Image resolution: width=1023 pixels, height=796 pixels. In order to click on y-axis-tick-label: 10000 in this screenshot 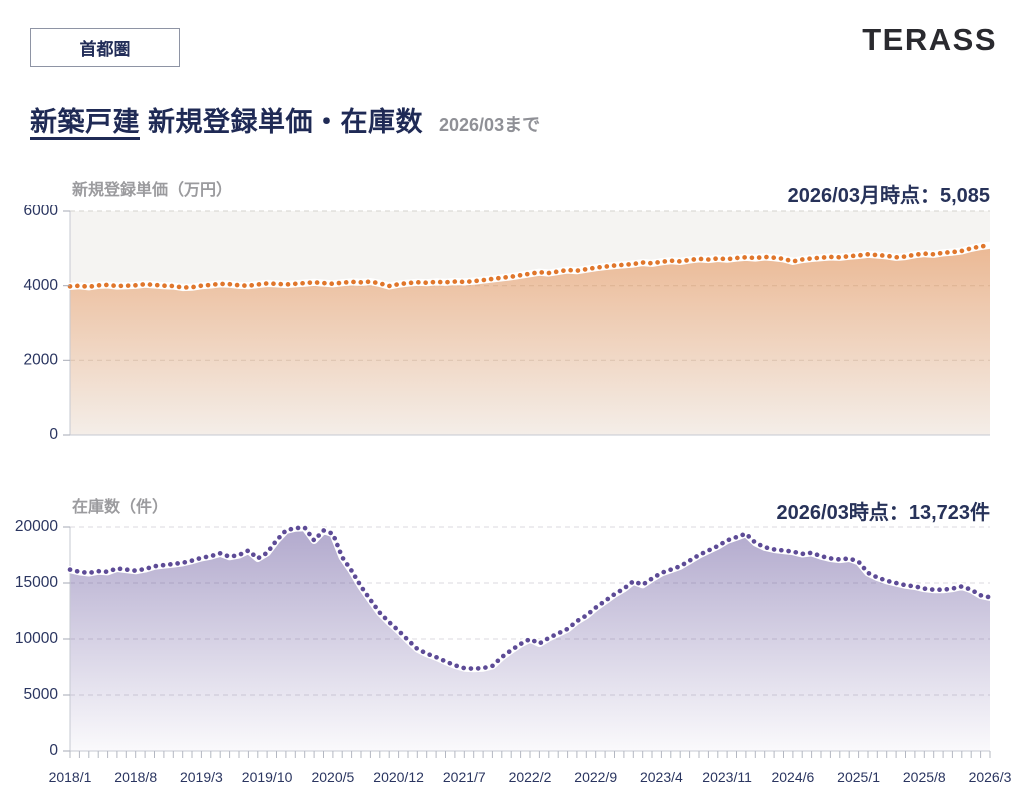, I will do `click(36, 638)`.